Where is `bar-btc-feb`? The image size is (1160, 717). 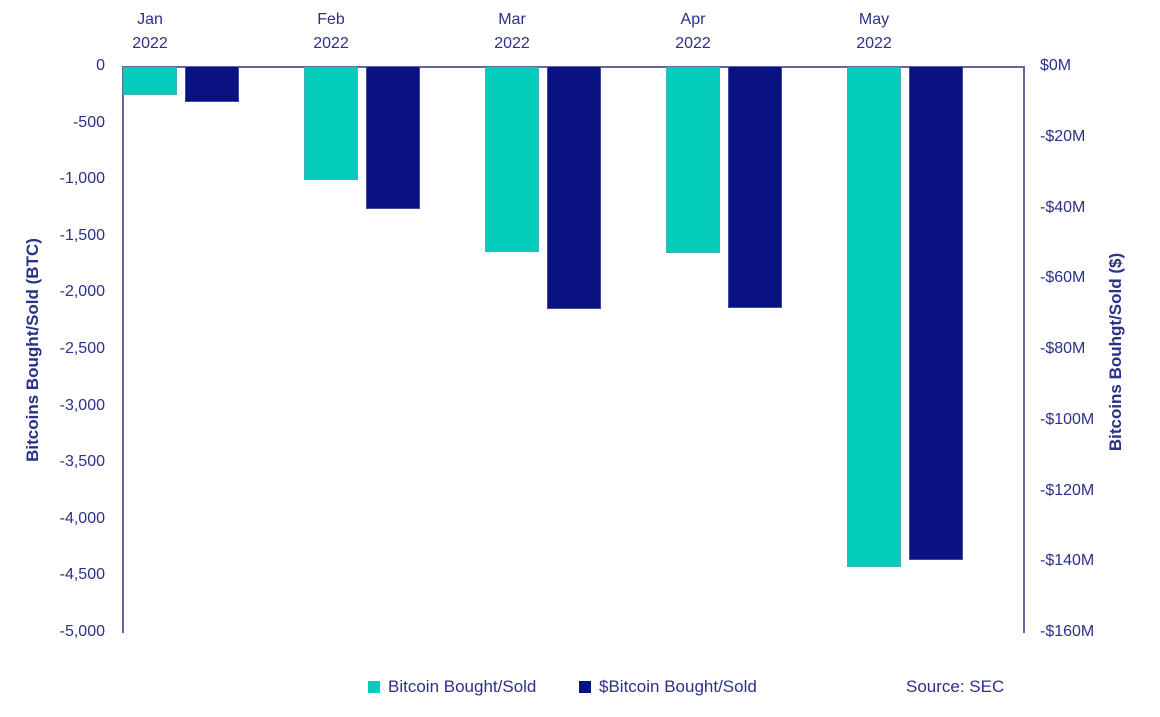 bar-btc-feb is located at coordinates (331, 123).